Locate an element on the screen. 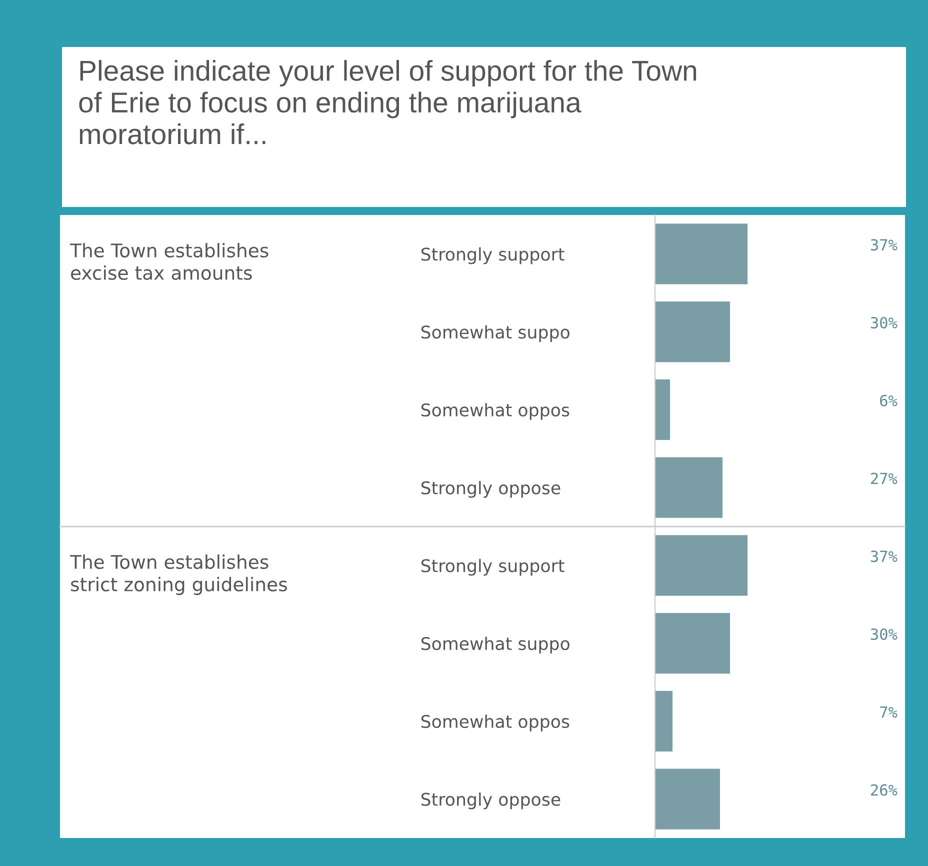 This screenshot has width=928, height=866. data-label: 27% is located at coordinates (884, 478).